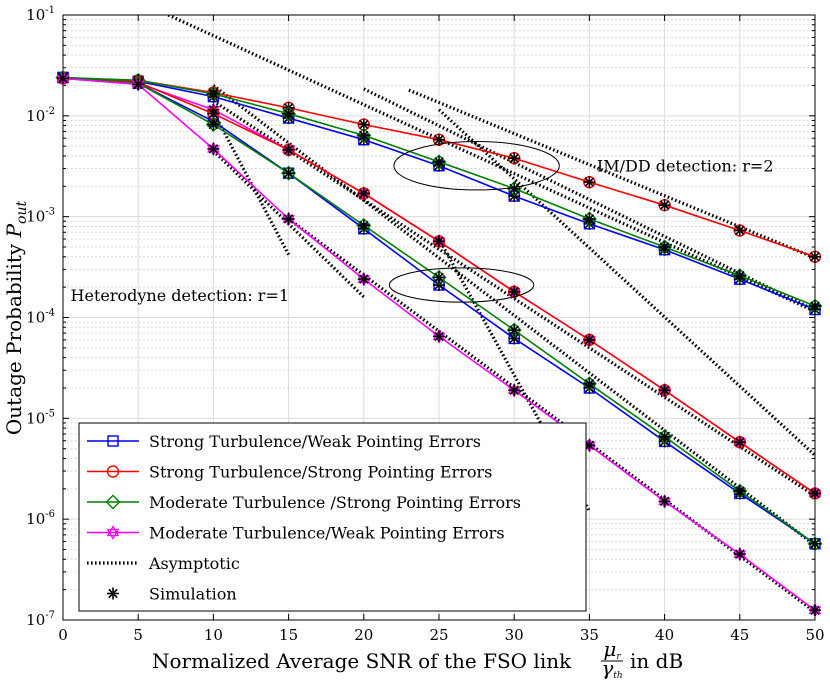 Image resolution: width=830 pixels, height=689 pixels. I want to click on y-tick-label: 10⁻³, so click(40, 216).